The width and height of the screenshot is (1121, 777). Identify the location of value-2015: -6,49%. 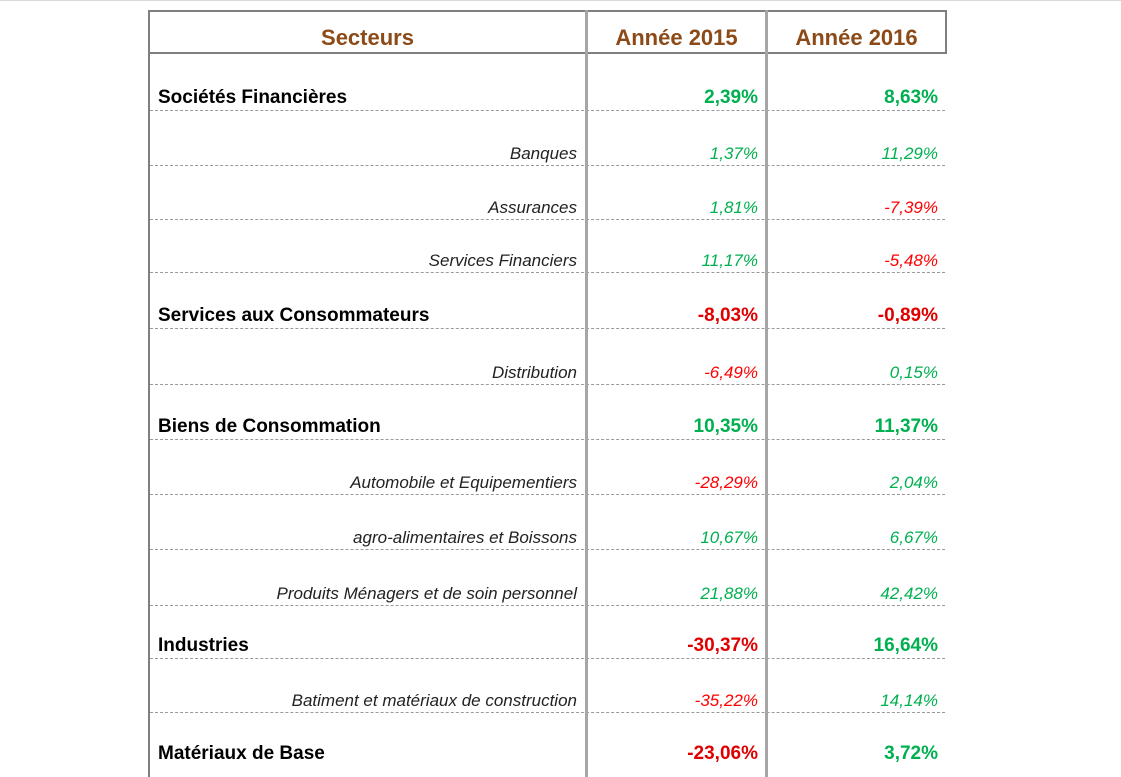
(731, 372).